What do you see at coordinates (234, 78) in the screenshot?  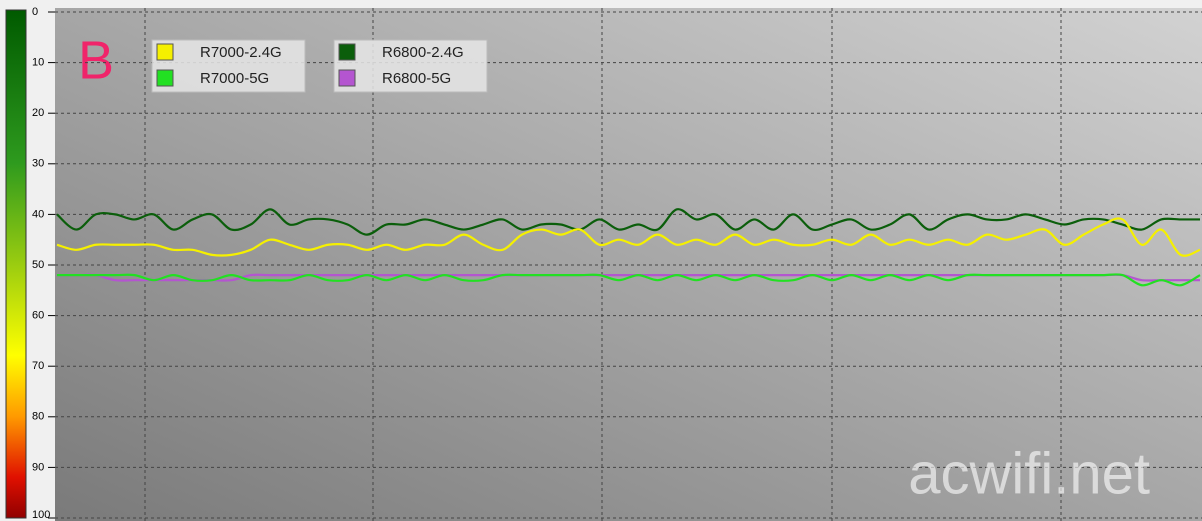 I see `legend-label: R7000-5G` at bounding box center [234, 78].